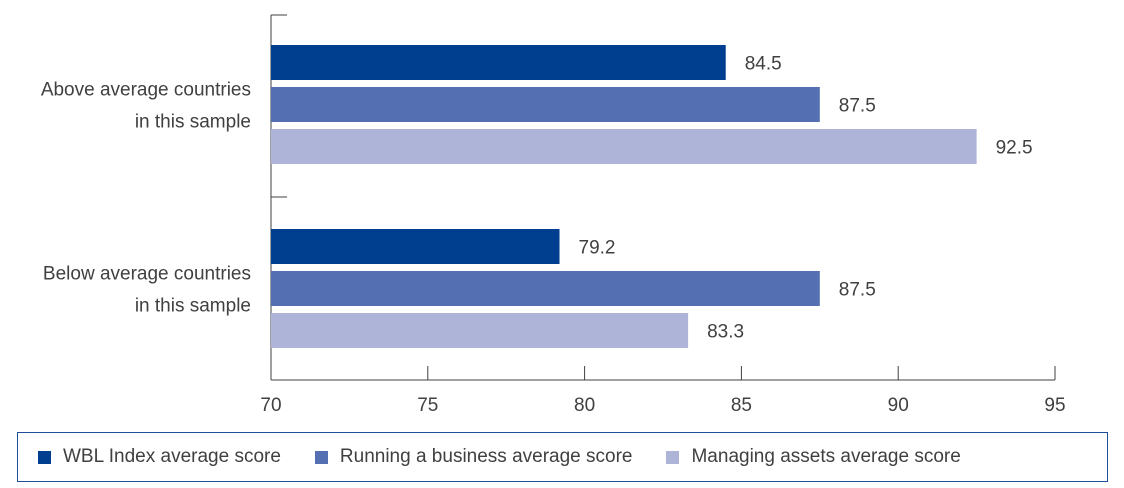 The width and height of the screenshot is (1124, 488). Describe the element at coordinates (898, 405) in the screenshot. I see `x-tick-label-90: 90` at that location.